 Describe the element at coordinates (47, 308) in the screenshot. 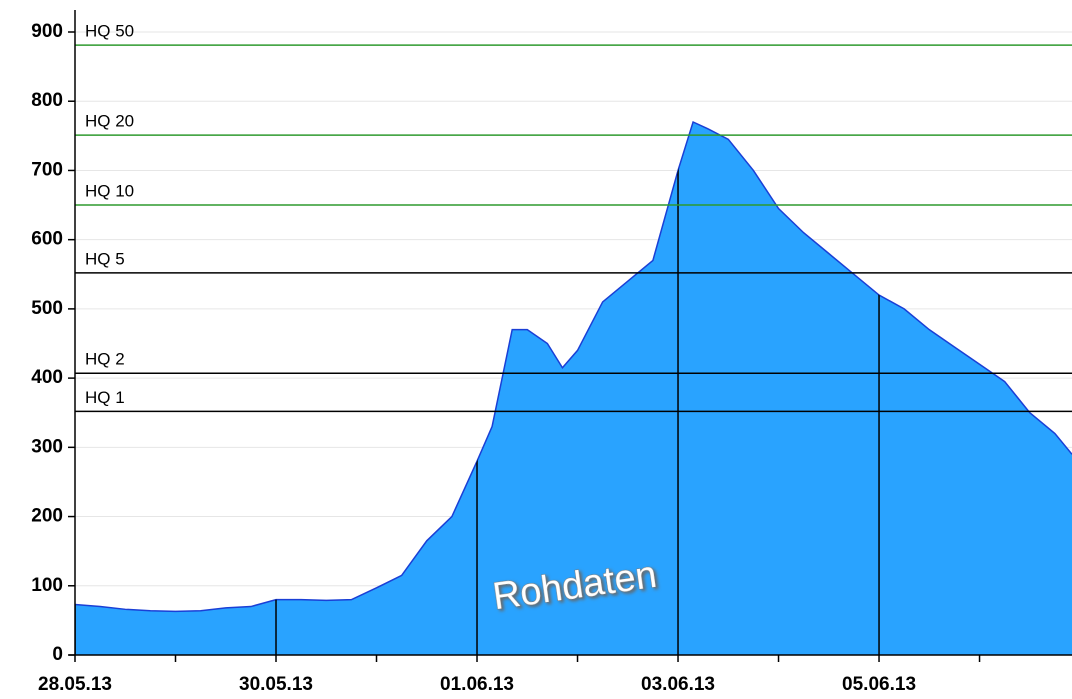

I see `y-tick-label: 500` at that location.